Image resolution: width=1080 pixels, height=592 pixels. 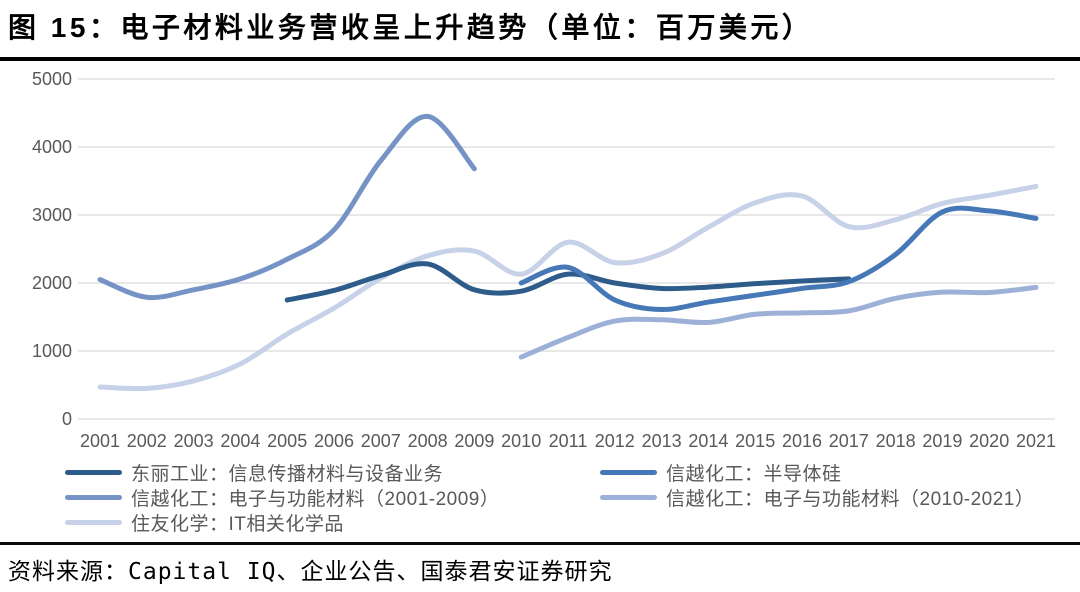 What do you see at coordinates (315, 499) in the screenshot?
I see `legend-label: 信越化工：电子与功能材料（2001-2009）` at bounding box center [315, 499].